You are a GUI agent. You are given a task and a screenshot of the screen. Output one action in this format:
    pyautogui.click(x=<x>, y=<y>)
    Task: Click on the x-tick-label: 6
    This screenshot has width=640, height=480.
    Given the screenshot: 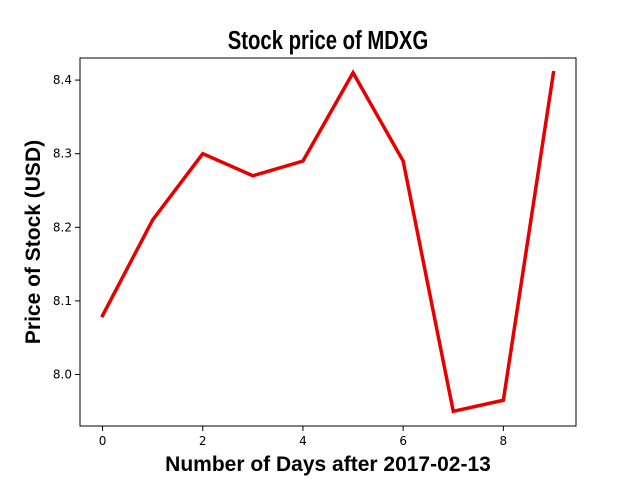 What is the action you would take?
    pyautogui.click(x=403, y=441)
    